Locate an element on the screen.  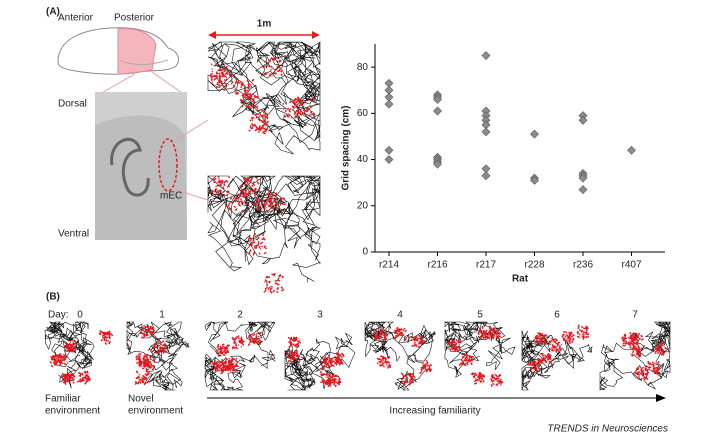
day-number: 7 is located at coordinates (635, 315).